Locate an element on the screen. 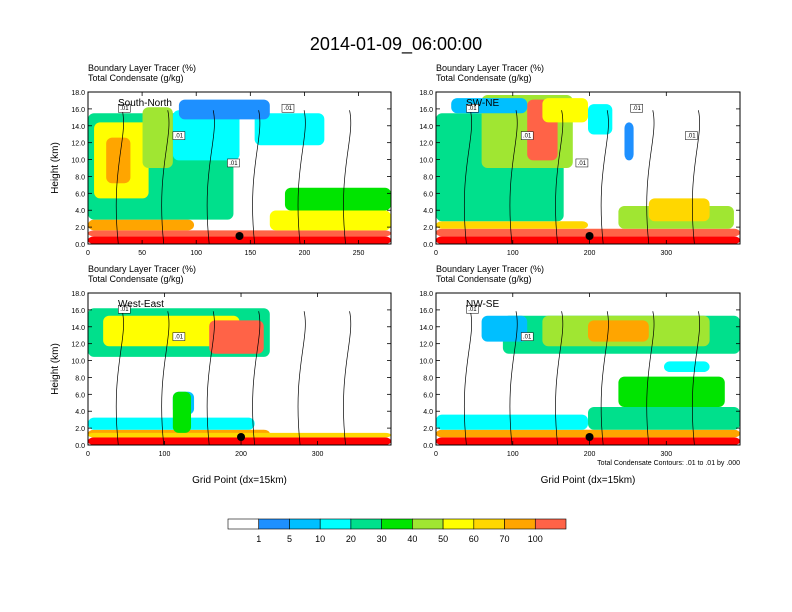 The width and height of the screenshot is (792, 612). colorbar: 1 5 10 20 30 40 50 60 70 100 is located at coordinates (397, 531).